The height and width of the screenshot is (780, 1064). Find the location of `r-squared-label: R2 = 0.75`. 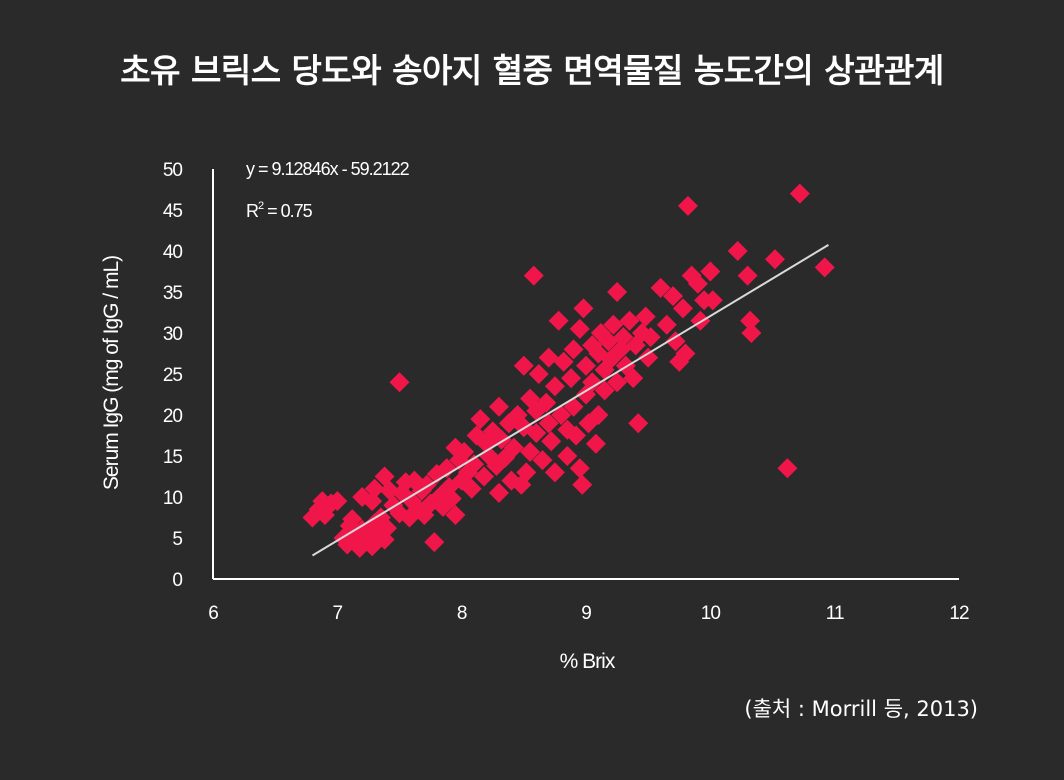

r-squared-label: R2 = 0.75 is located at coordinates (279, 210).